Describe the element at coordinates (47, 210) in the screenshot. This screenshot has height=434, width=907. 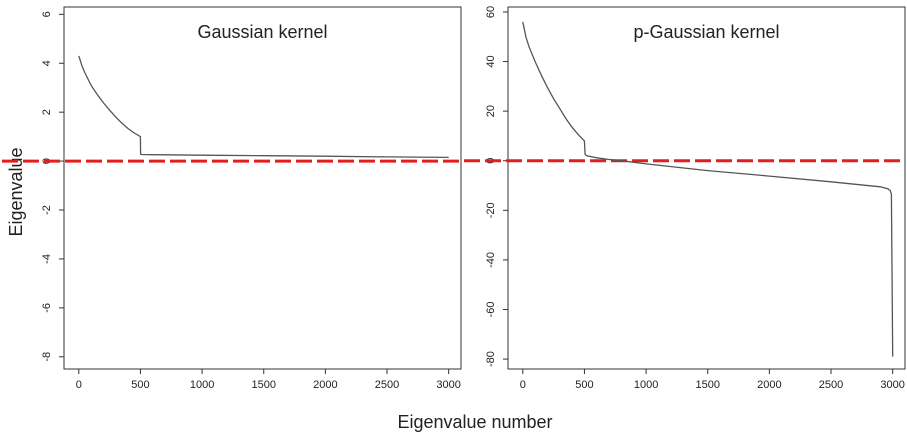
I see `y-tick-label: -2` at that location.